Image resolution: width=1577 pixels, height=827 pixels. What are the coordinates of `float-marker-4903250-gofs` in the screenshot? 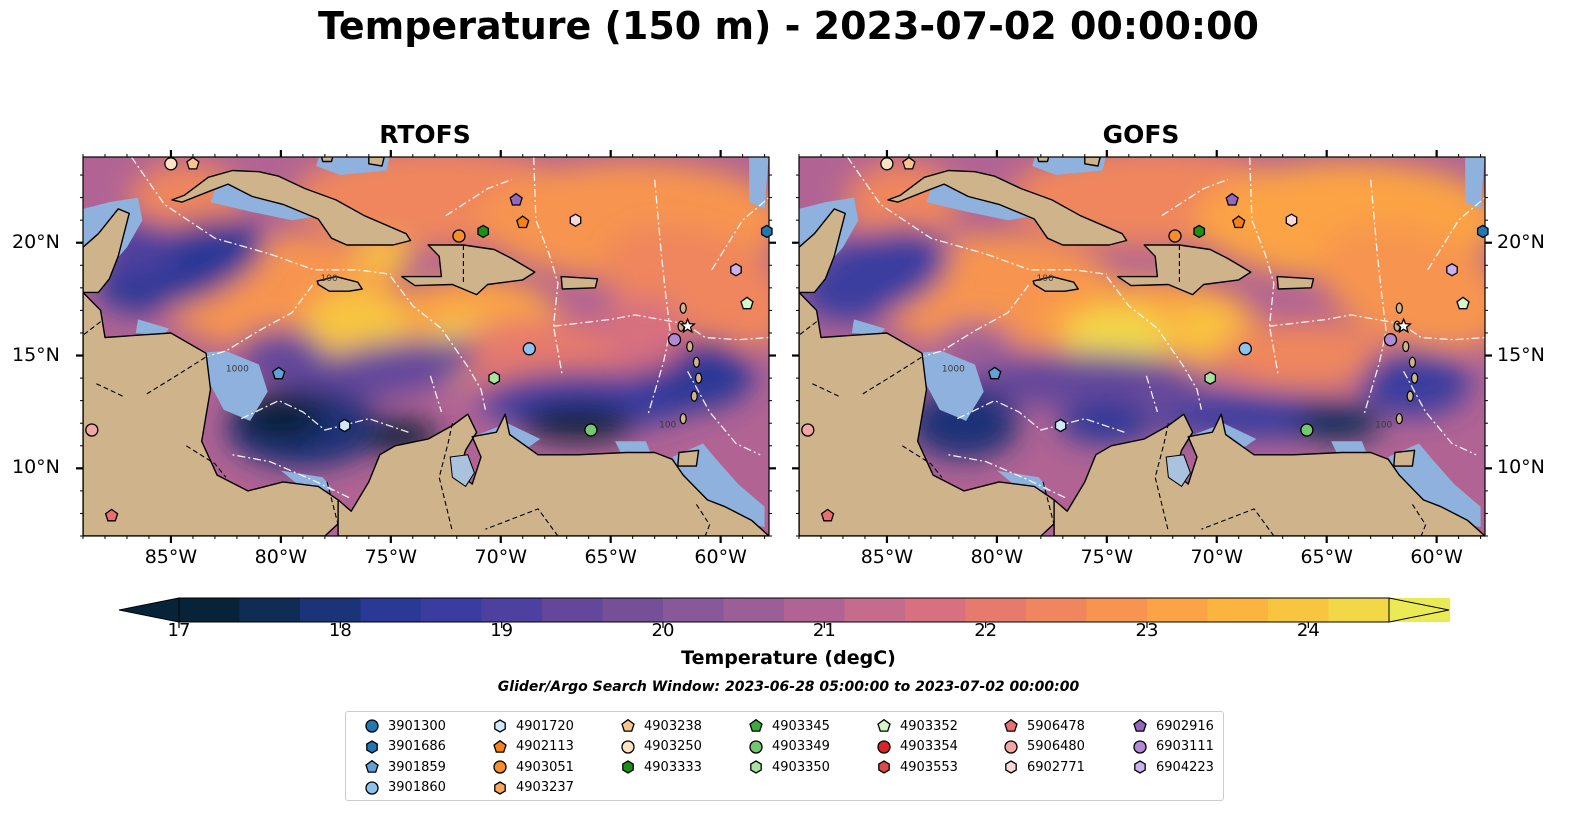 It's located at (887, 164).